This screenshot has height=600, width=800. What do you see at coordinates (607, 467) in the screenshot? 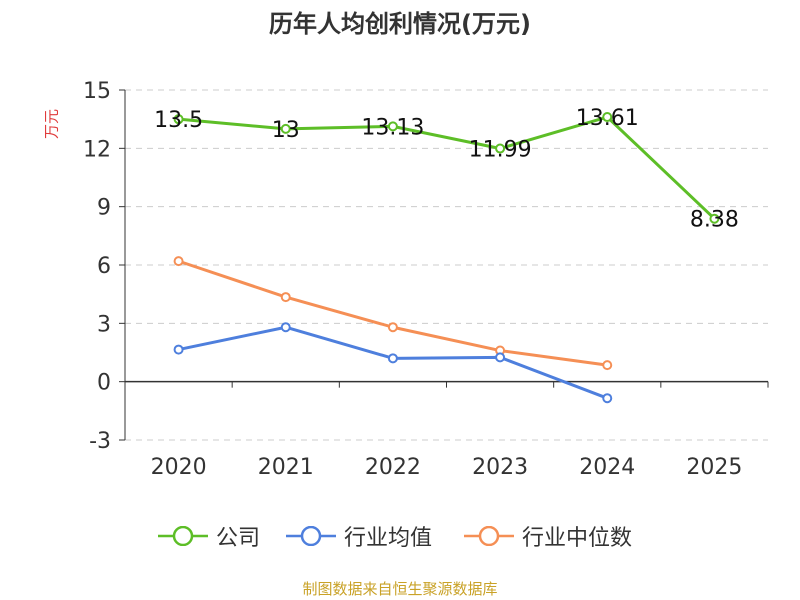
I see `x-tick-label: 2024` at bounding box center [607, 467].